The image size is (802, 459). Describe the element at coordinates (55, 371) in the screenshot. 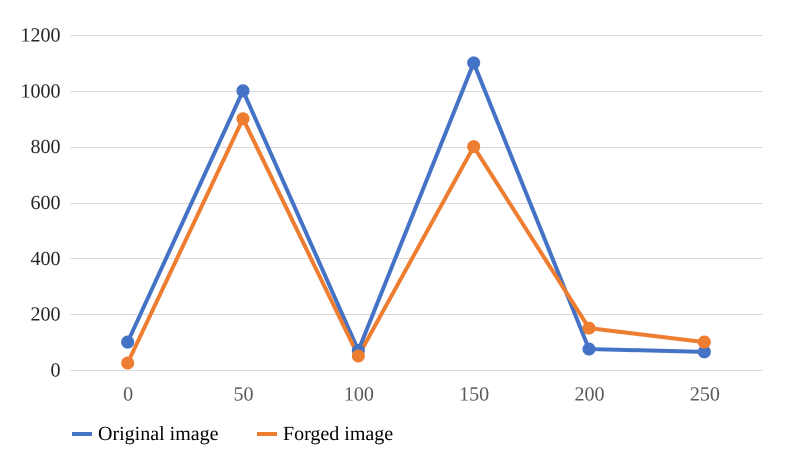

I see `y-tick-label: 0` at that location.